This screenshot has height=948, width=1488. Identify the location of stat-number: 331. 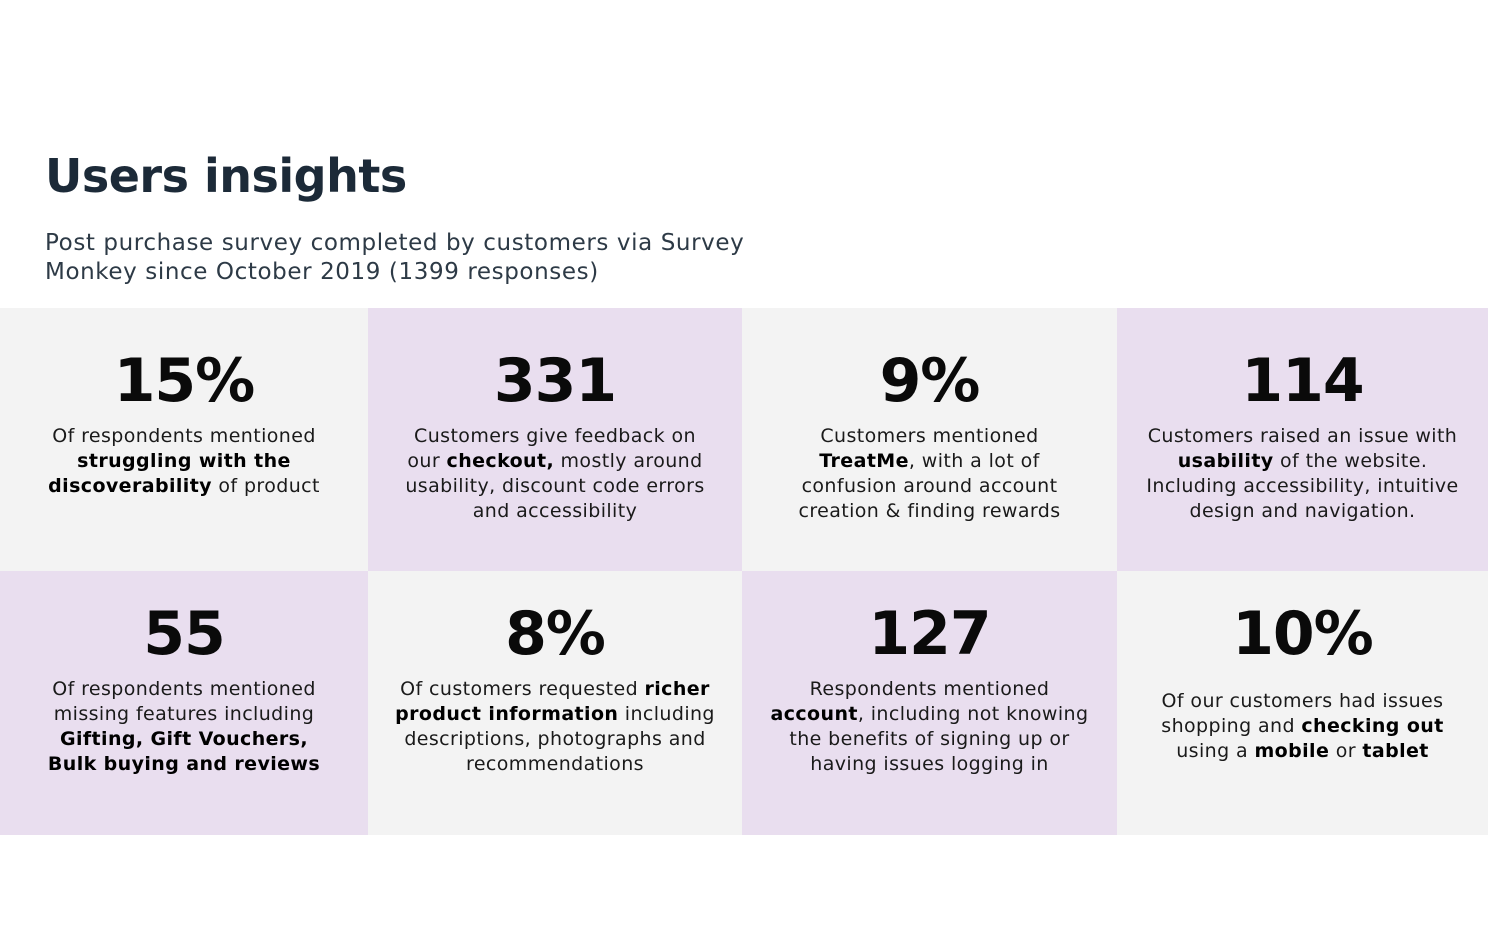
(555, 381).